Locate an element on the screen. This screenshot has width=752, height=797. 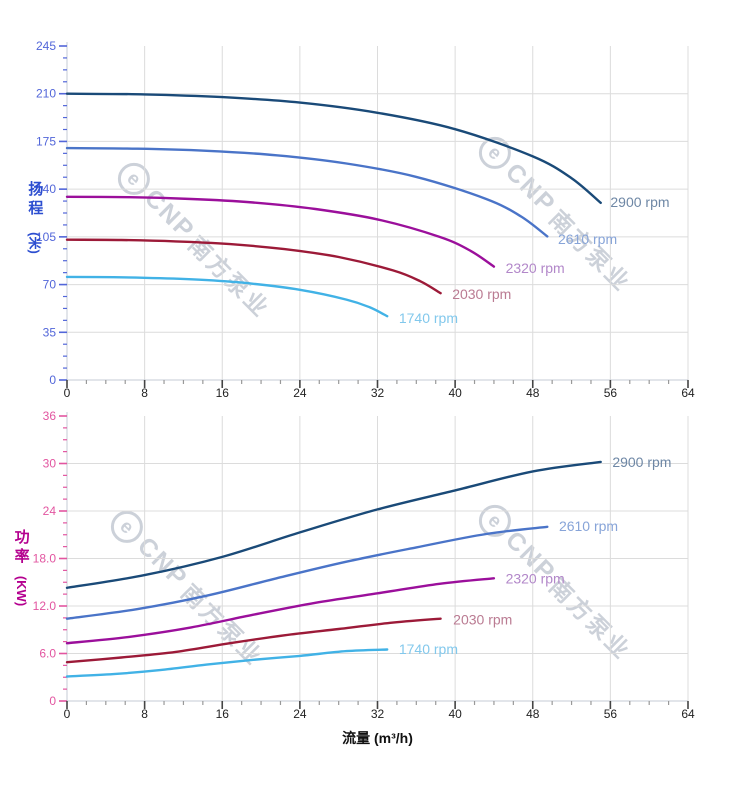
flow-axis-title: 流量 (m³/h) is located at coordinates (377, 738).